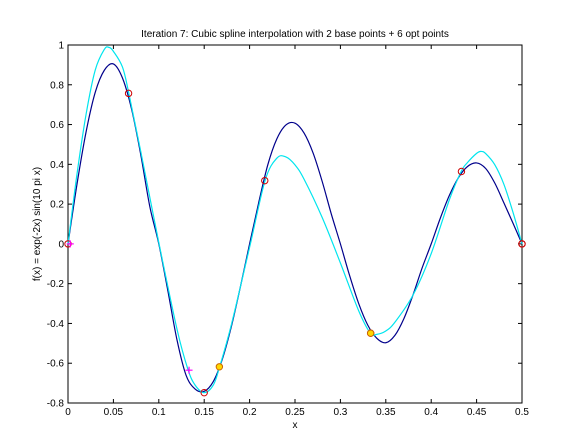 Image resolution: width=571 pixels, height=443 pixels. I want to click on x-tick-label: 0.2, so click(250, 412).